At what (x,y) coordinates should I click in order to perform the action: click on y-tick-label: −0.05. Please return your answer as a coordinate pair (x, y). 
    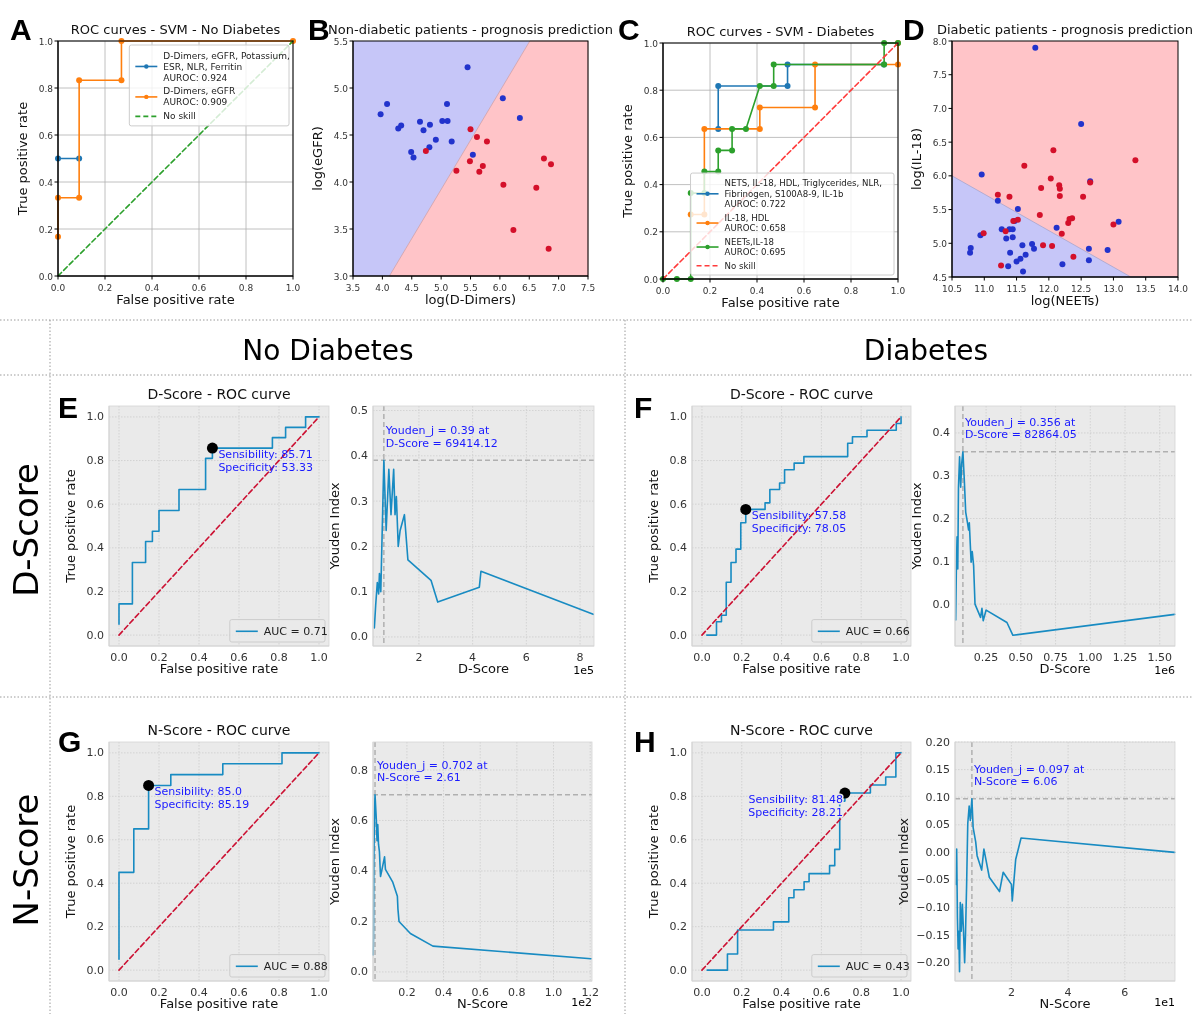
    Looking at the image, I should click on (933, 880).